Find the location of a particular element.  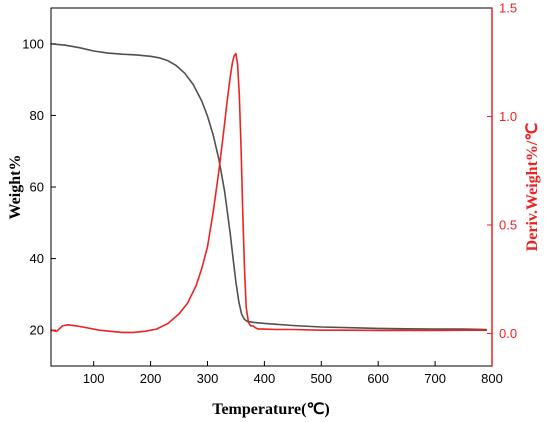

x-tick-label-7: 800 is located at coordinates (492, 378).